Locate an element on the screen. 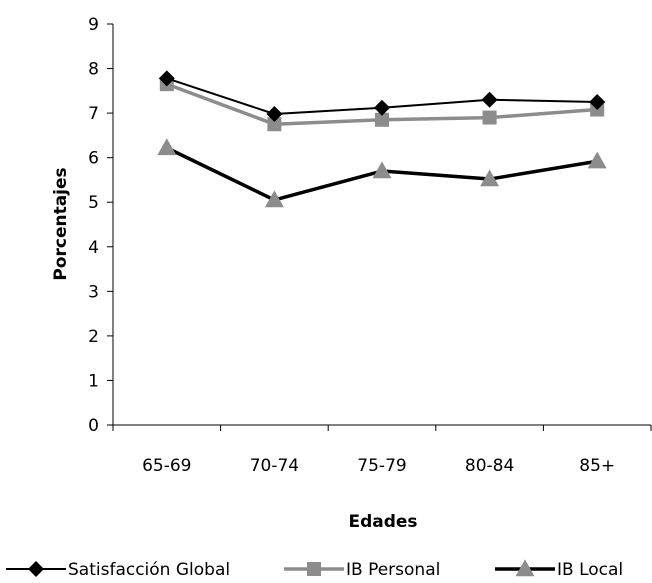 The height and width of the screenshot is (583, 652). legend-item-satisfaccion-global: Satisfacción Global is located at coordinates (118, 570).